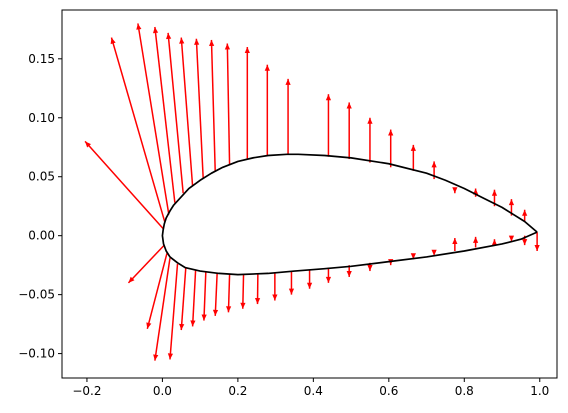 The image size is (568, 413). What do you see at coordinates (41, 59) in the screenshot?
I see `y-tick-label: 0.15` at bounding box center [41, 59].